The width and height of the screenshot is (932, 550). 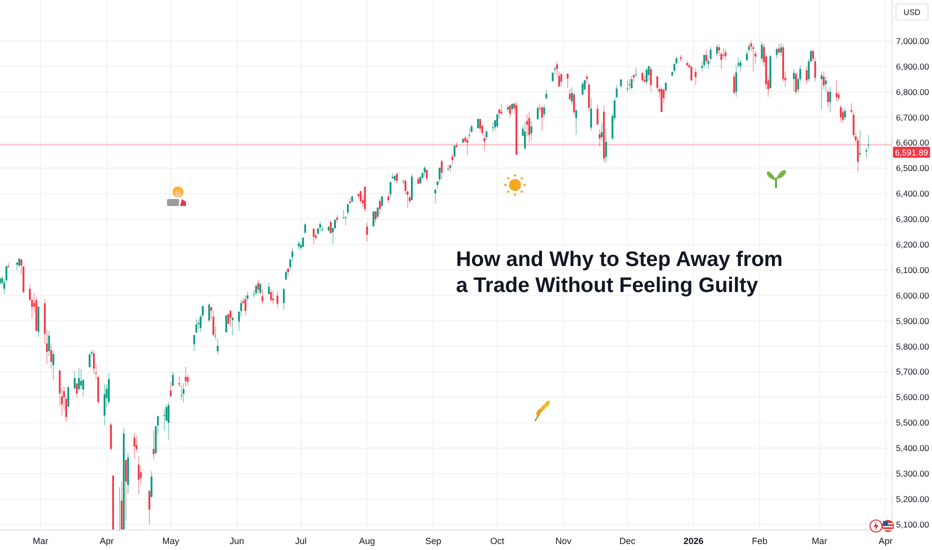 I want to click on y-tick-label: 6,500.00, so click(x=913, y=168).